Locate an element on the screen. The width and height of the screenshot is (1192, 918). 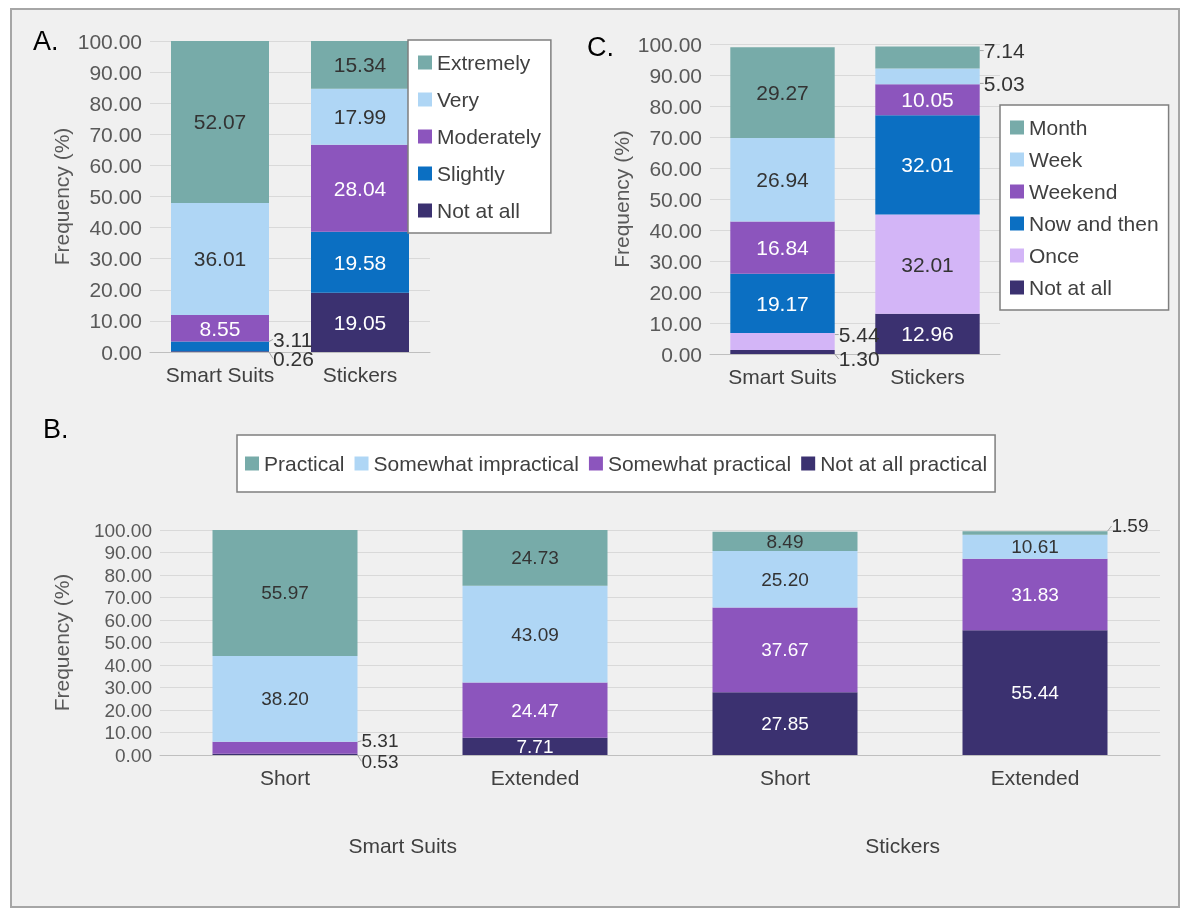
data-label: 43.09 is located at coordinates (535, 634).